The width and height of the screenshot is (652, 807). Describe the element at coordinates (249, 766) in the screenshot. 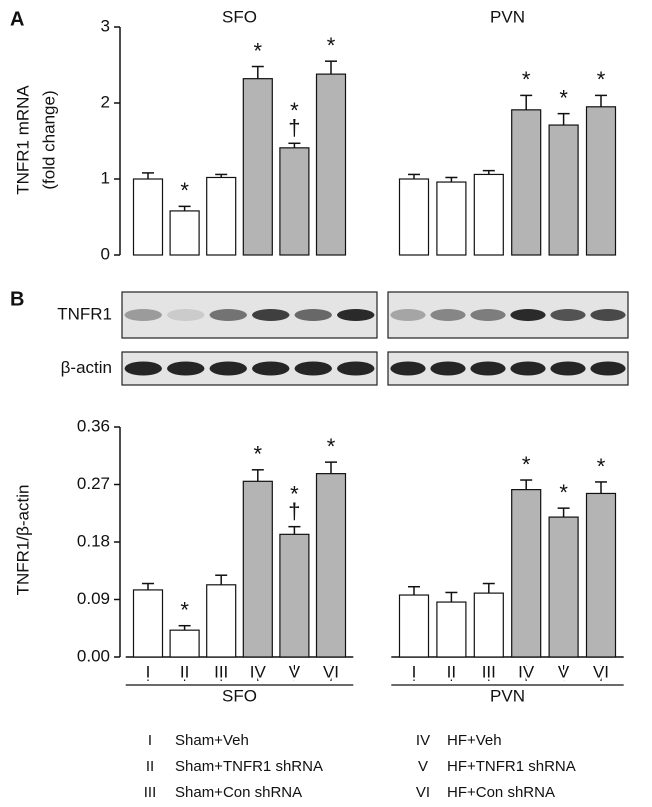

I see `legend-label: Sham+TNFR1 shRNA` at that location.